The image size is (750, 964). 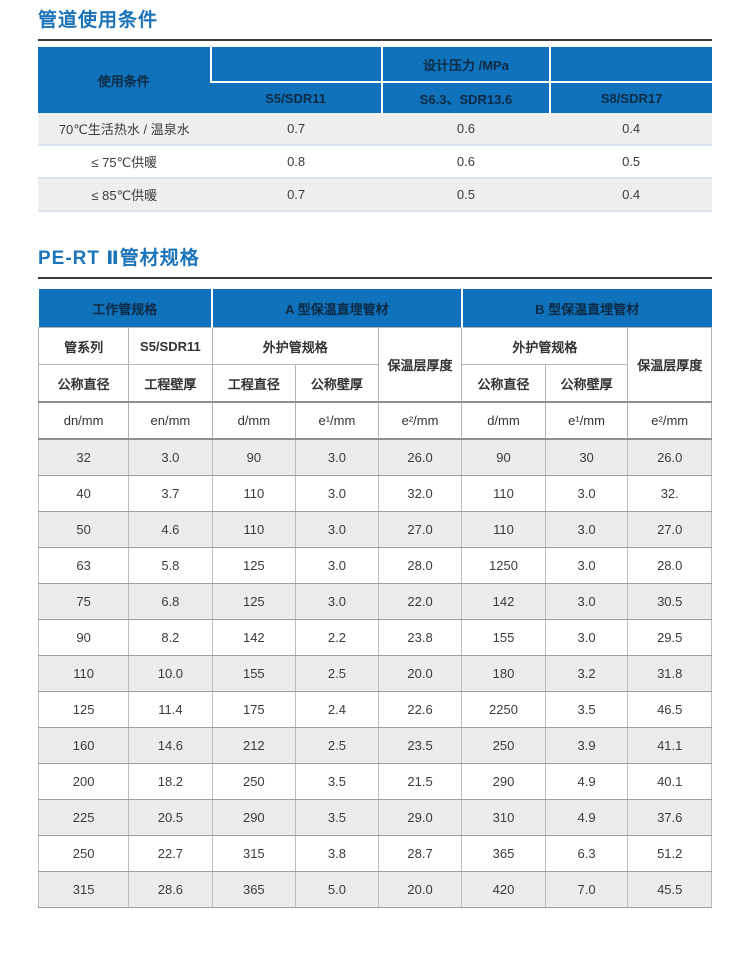 What do you see at coordinates (374, 601) in the screenshot?
I see `spec-table-row: 75 6.8 125 3.0 22.0 142 3.0 30.5` at bounding box center [374, 601].